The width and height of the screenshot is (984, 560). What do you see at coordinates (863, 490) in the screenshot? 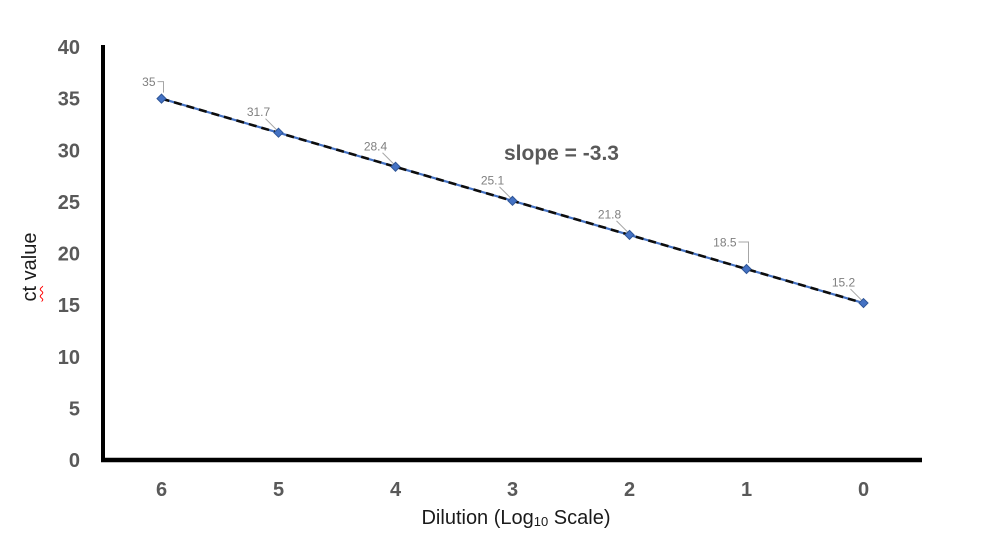
I see `x-tick-label: 0` at bounding box center [863, 490].